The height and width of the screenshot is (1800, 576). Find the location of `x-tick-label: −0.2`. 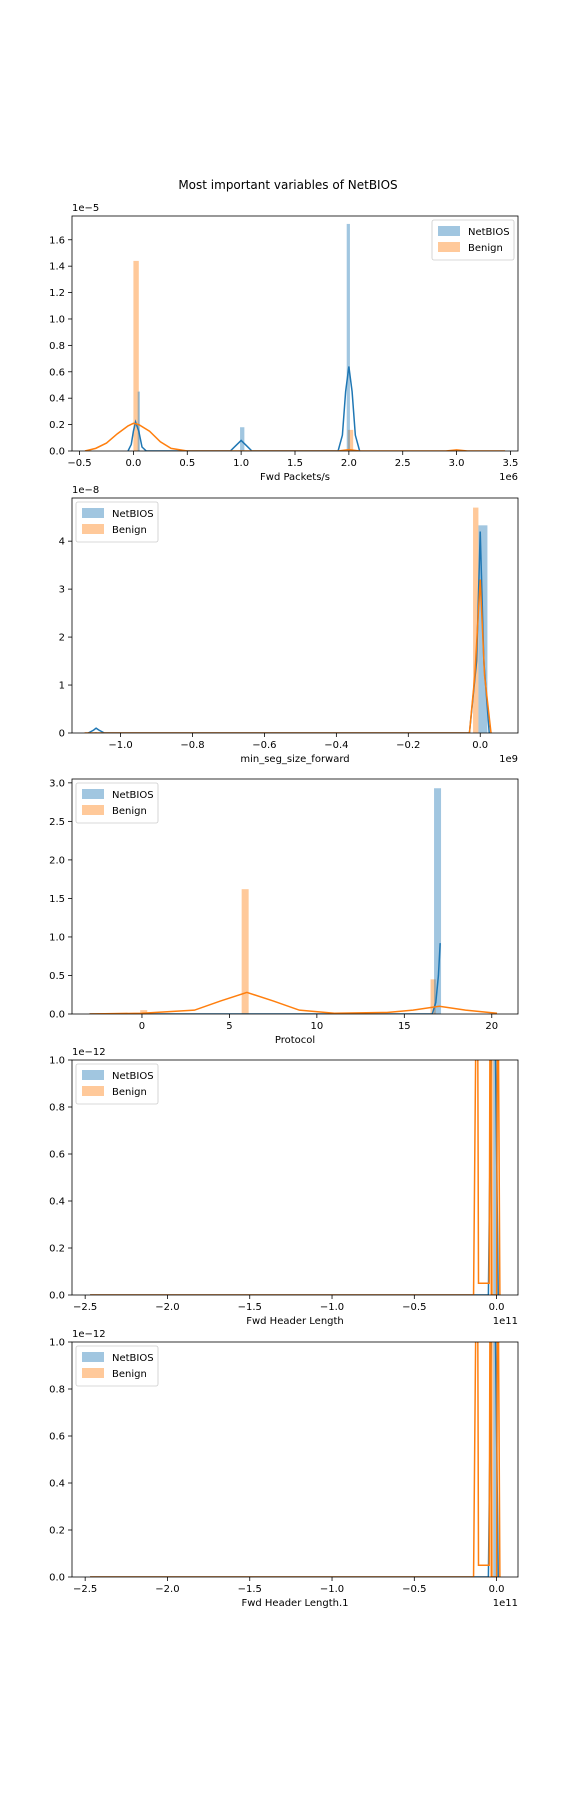

x-tick-label: −0.2 is located at coordinates (408, 745).